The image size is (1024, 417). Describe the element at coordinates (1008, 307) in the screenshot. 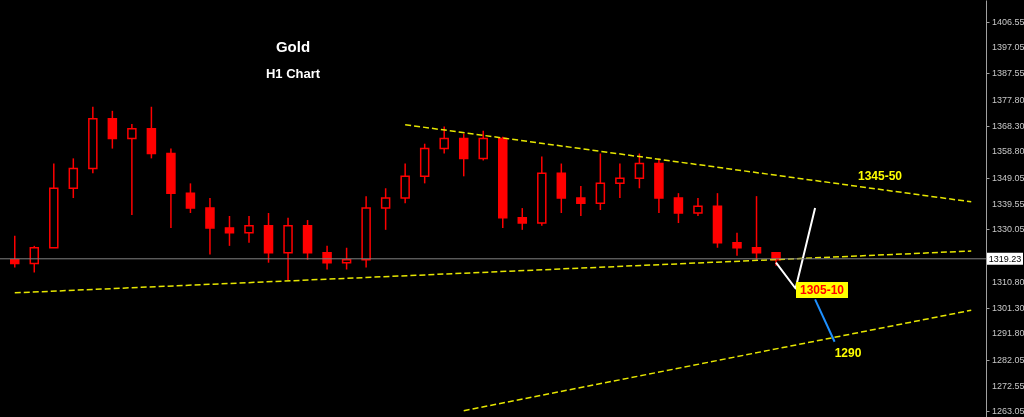

I see `y-tick-label: 1301.30` at that location.